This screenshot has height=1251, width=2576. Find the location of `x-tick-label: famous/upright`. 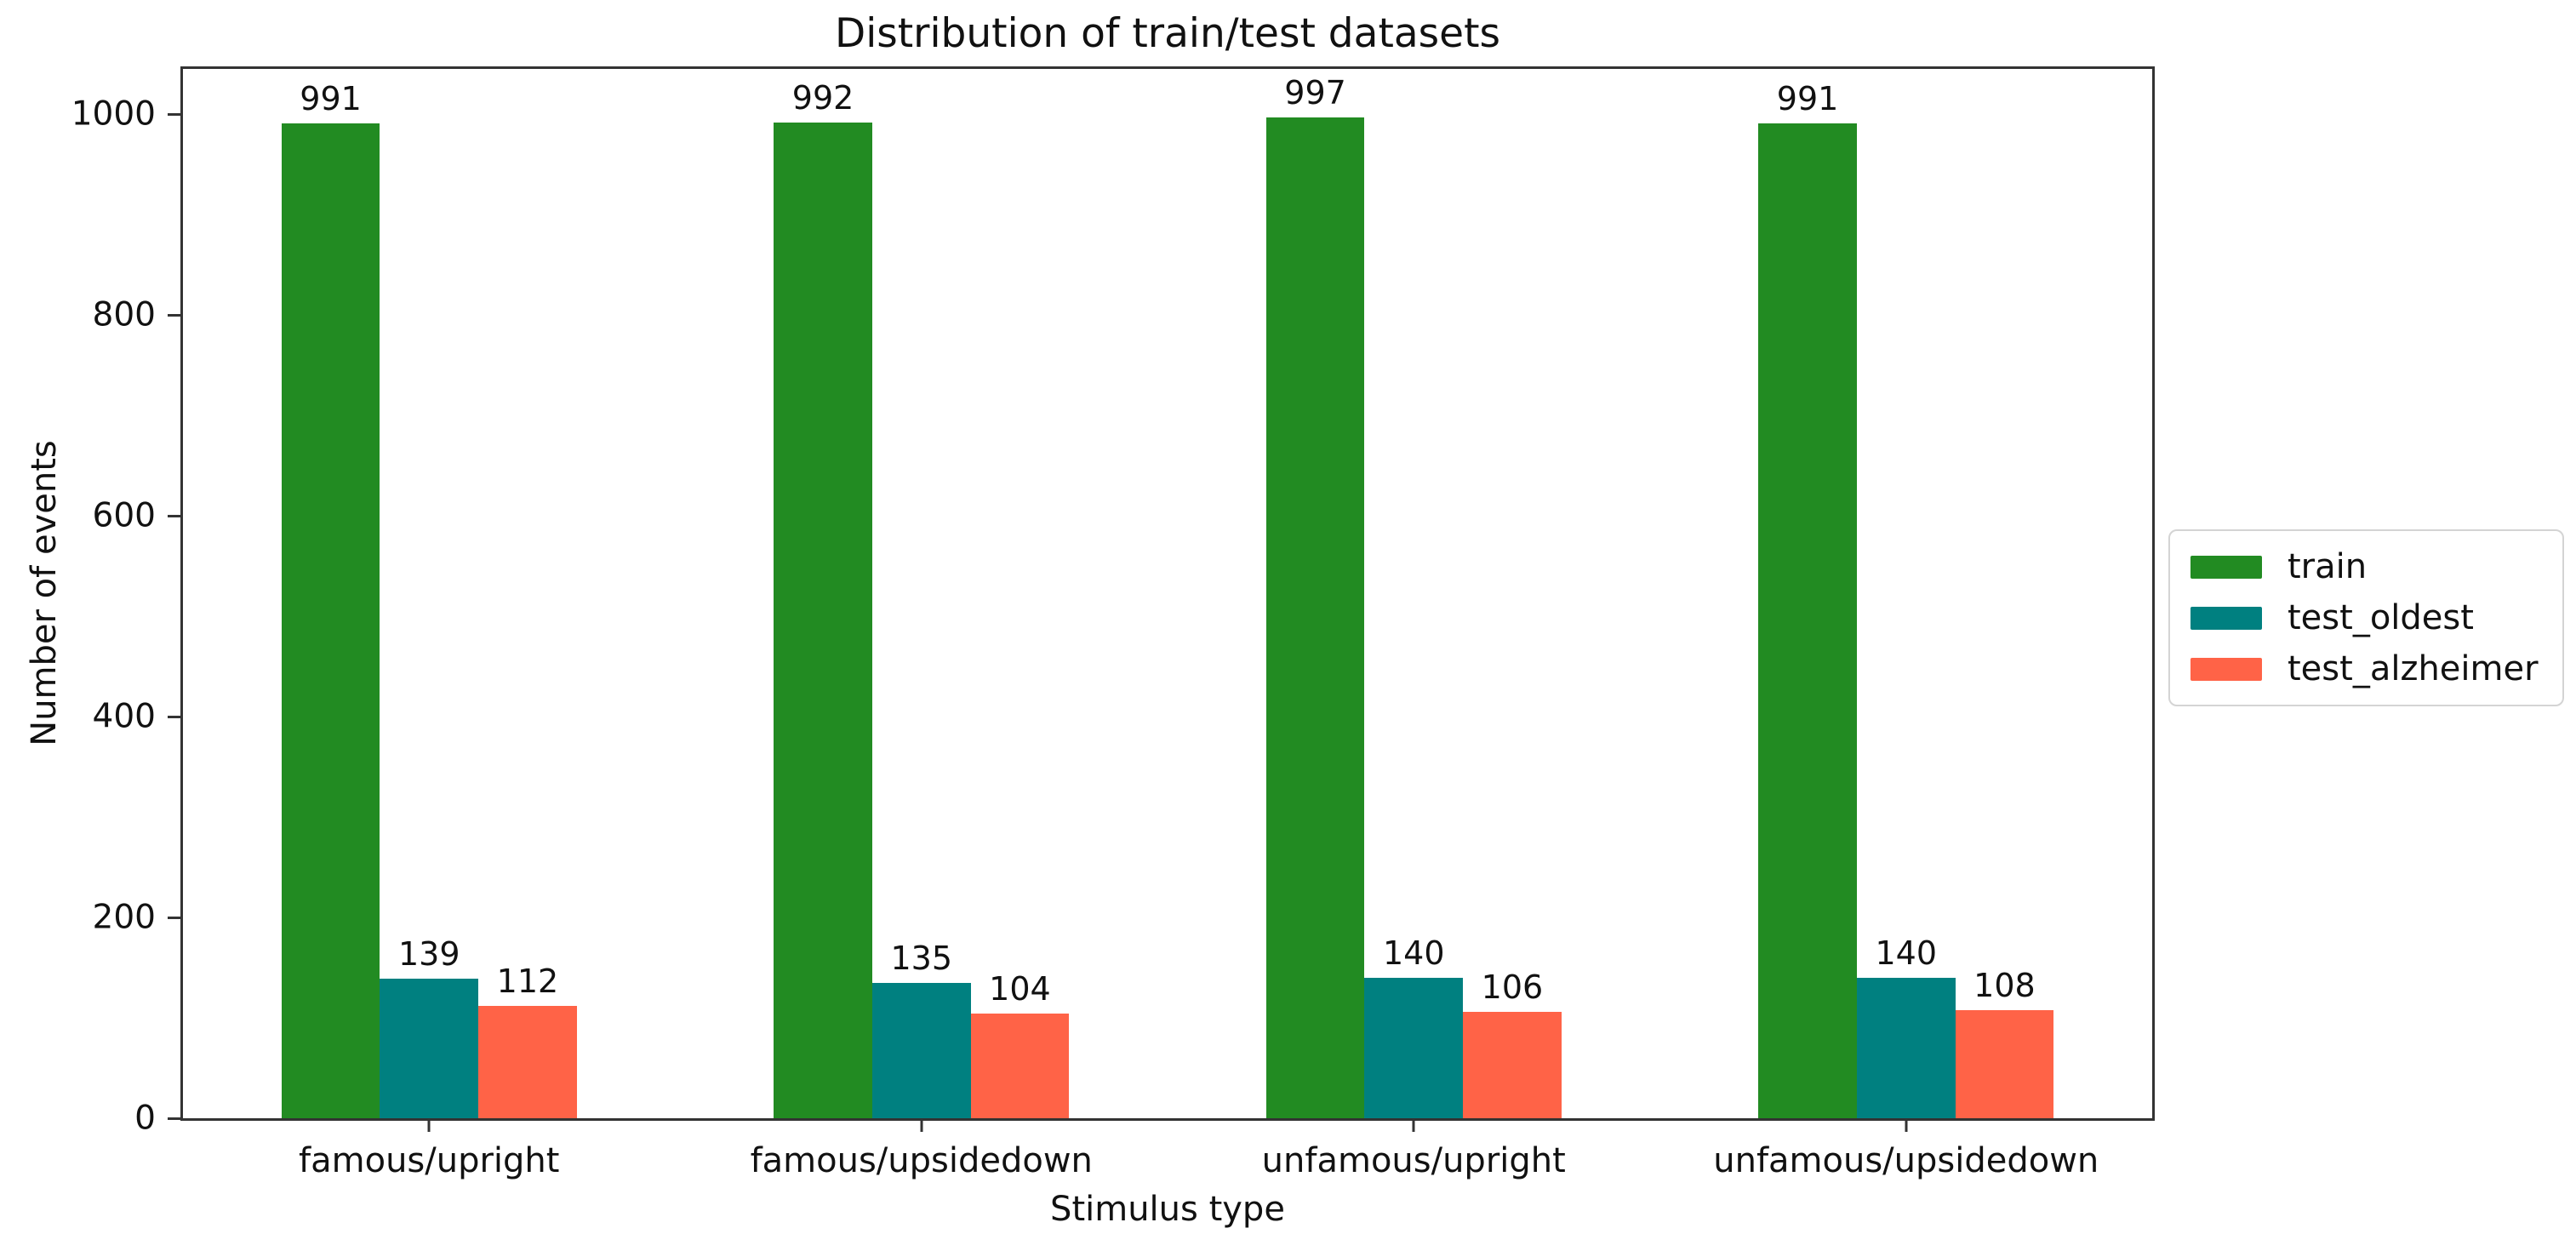

x-tick-label: famous/upright is located at coordinates (429, 1160).